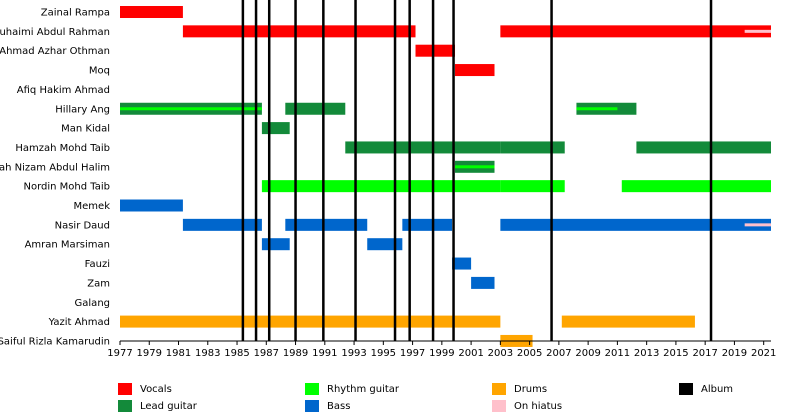 This screenshot has height=420, width=800. I want to click on member-label-zainal-rampa: Zainal Rampa, so click(75, 13).